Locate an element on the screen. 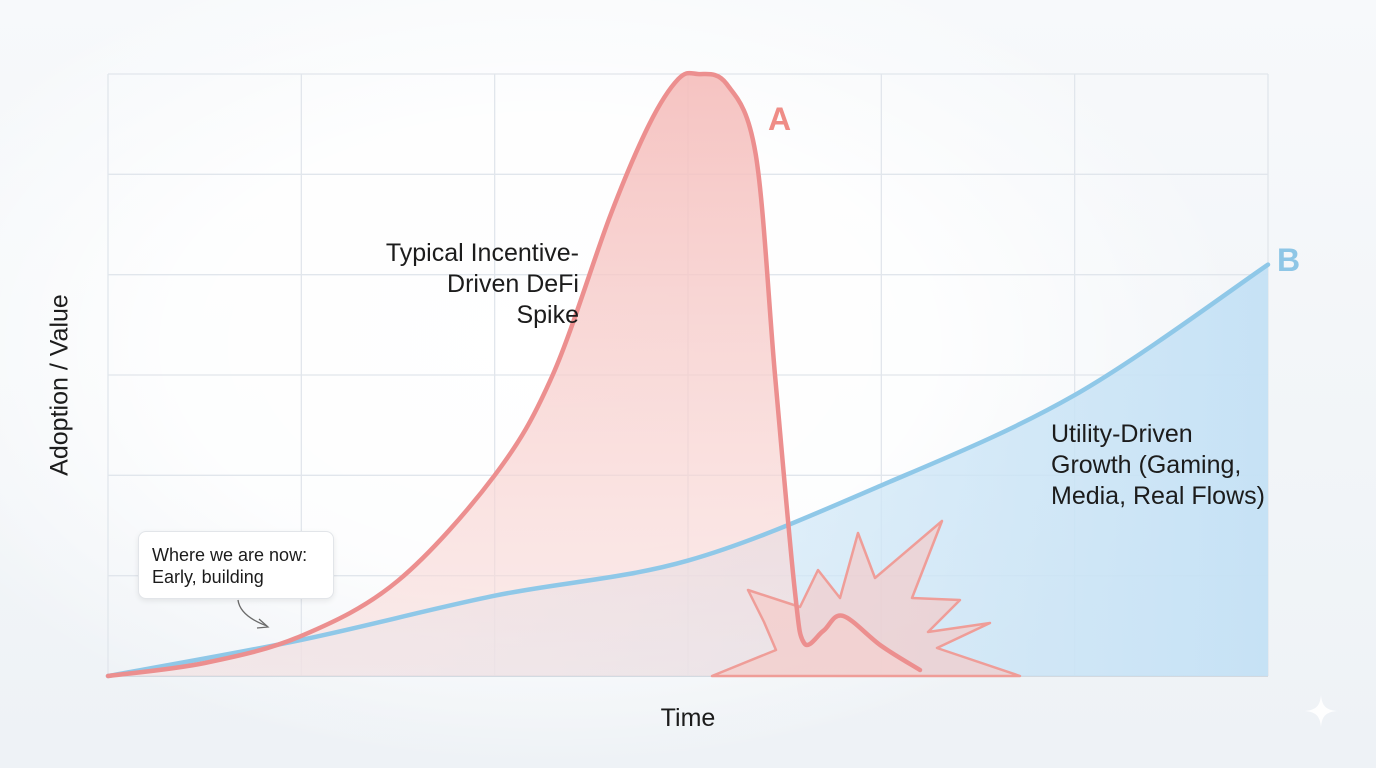 Image resolution: width=1376 pixels, height=768 pixels. callout-arrow-head is located at coordinates (263, 623).